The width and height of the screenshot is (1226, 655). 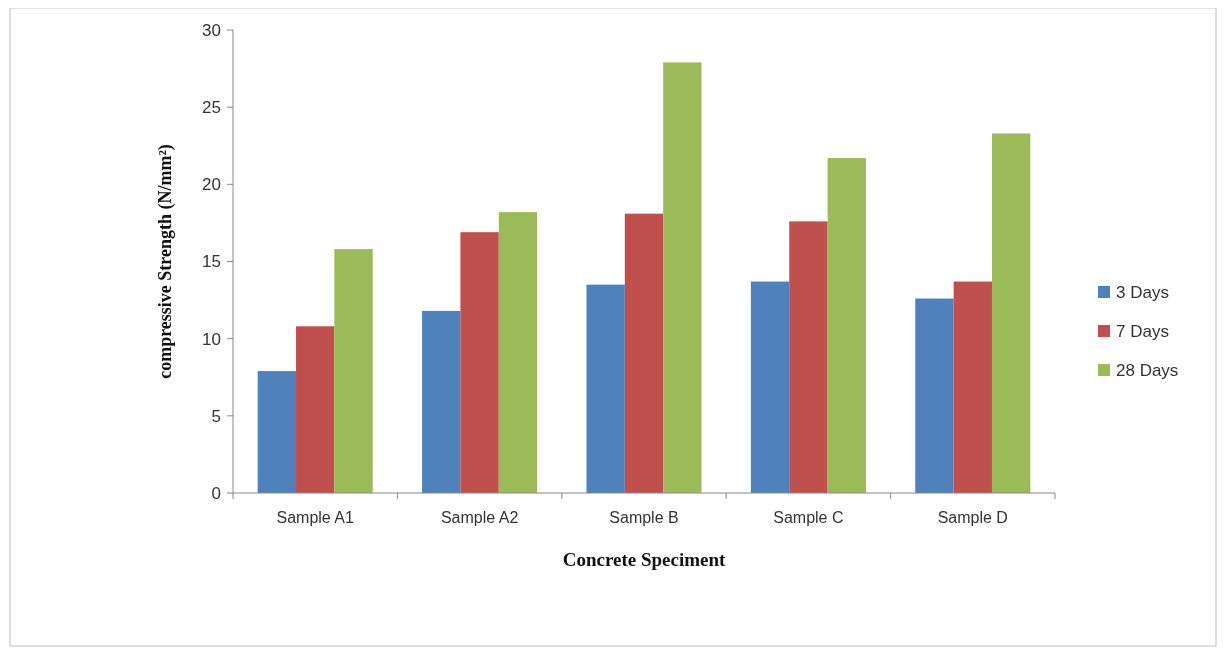 What do you see at coordinates (479, 517) in the screenshot?
I see `x-tick-label: Sample A2` at bounding box center [479, 517].